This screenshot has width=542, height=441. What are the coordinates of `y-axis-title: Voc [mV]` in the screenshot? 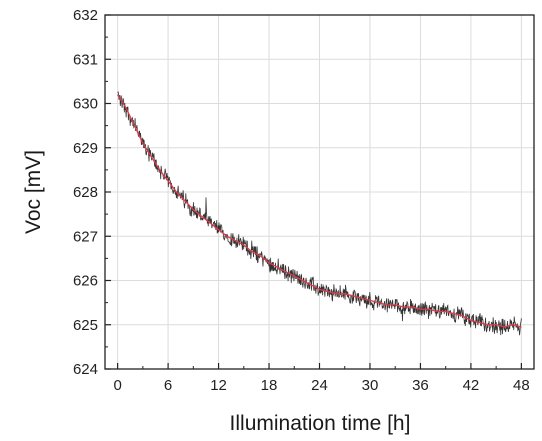 It's located at (33, 192).